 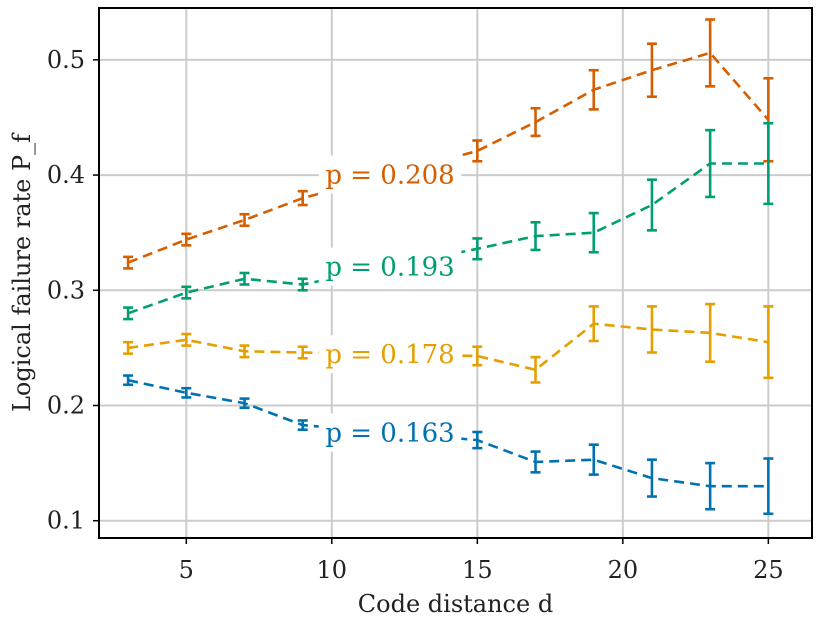 I want to click on series-labels: p = 0.208 p = 0.193 p = 0.178 p = 0.163, so click(x=390, y=303).